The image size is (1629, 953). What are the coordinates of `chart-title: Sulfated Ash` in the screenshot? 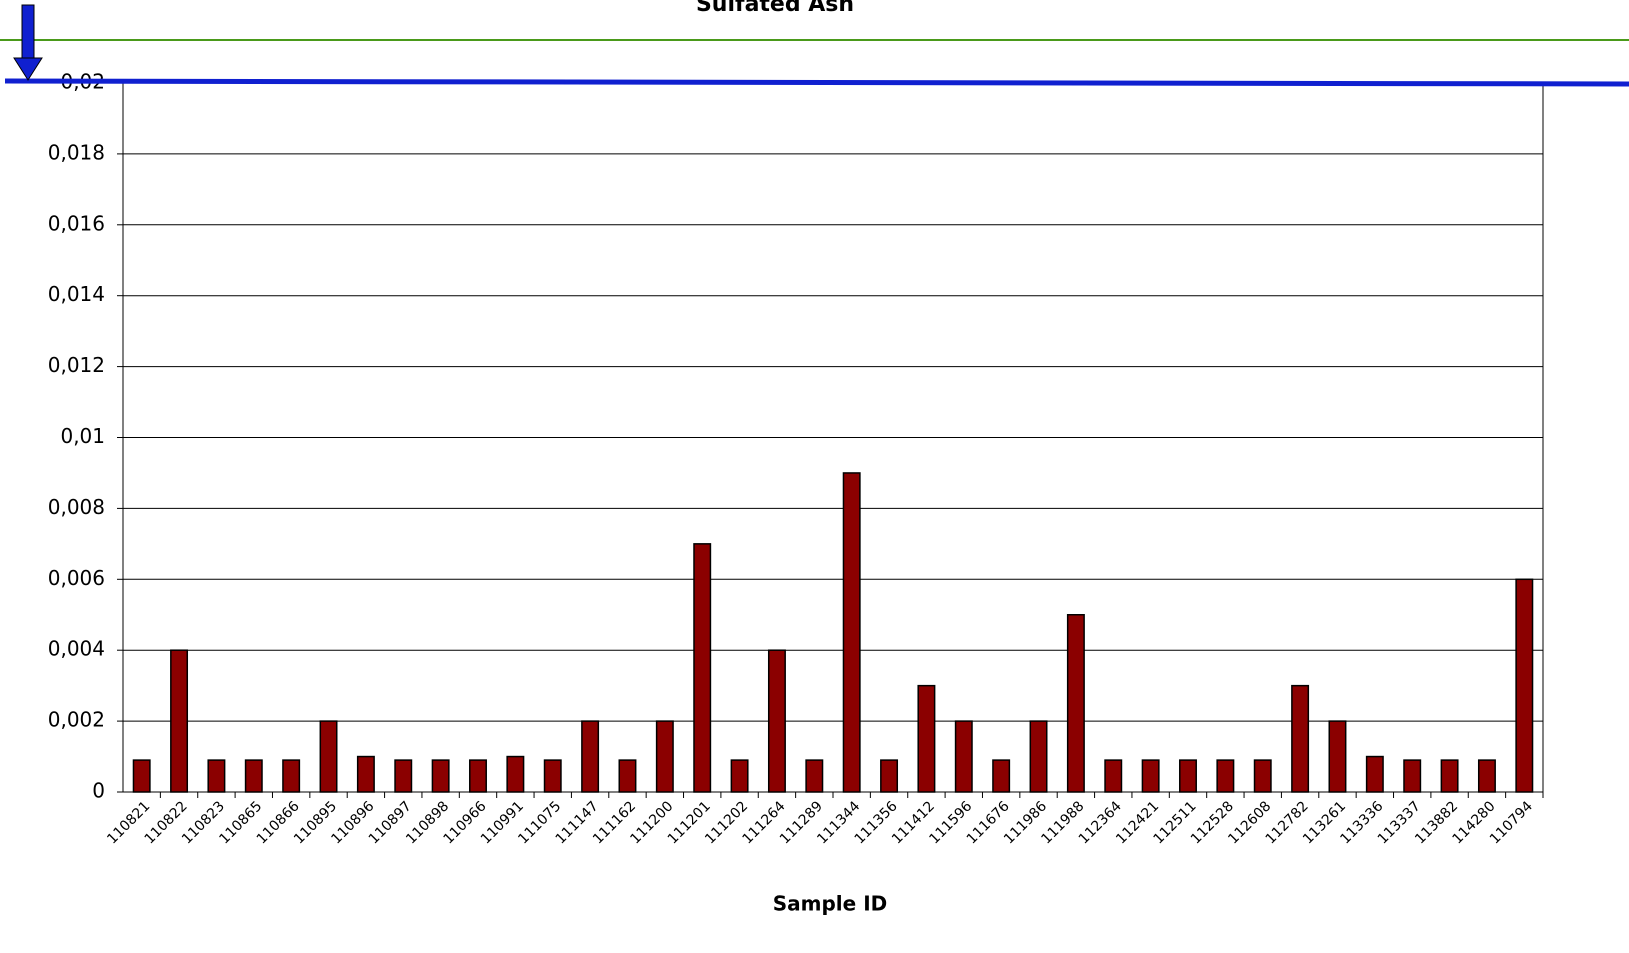 It's located at (775, 8).